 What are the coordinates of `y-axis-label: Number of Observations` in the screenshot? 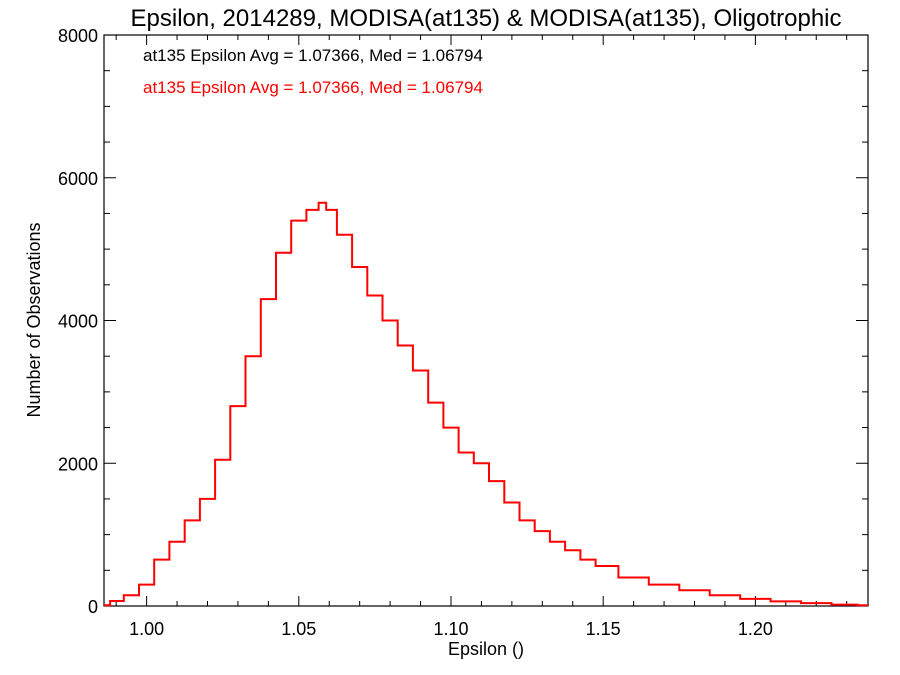 It's located at (34, 319).